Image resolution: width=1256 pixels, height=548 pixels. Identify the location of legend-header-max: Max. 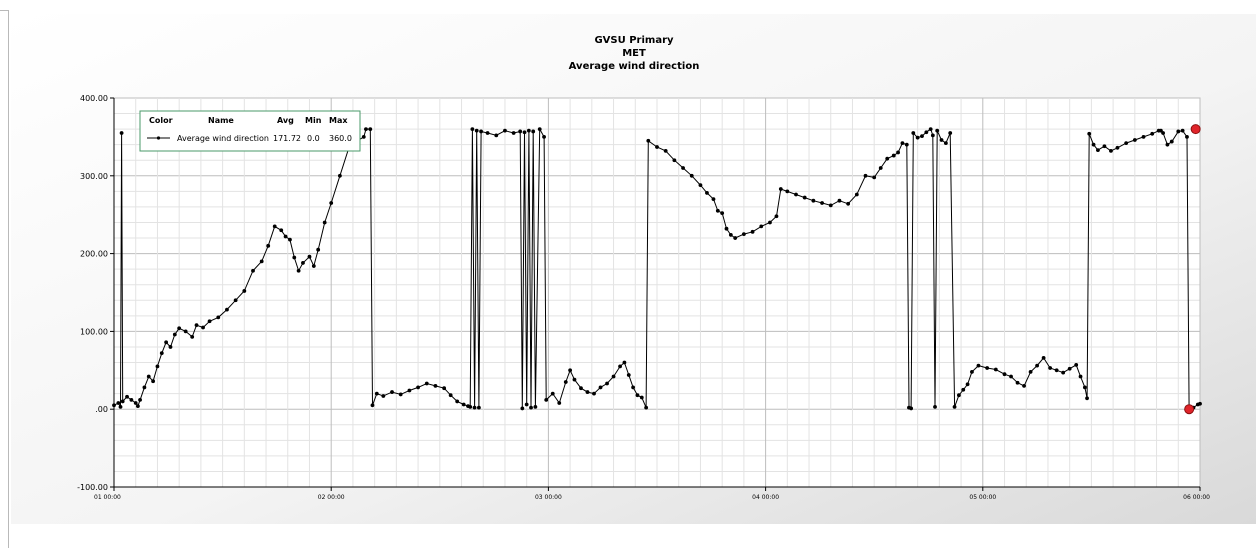
(338, 120).